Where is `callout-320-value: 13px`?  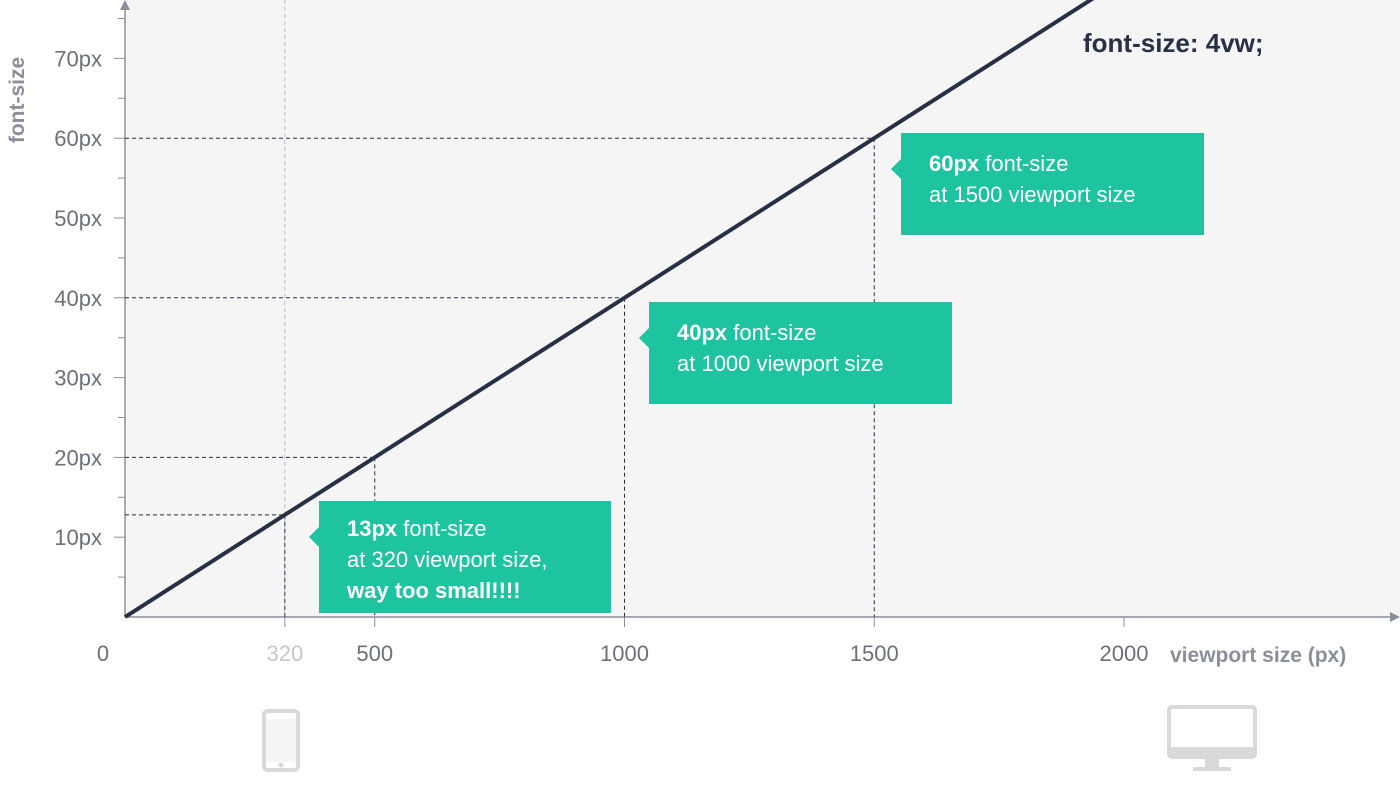 callout-320-value: 13px is located at coordinates (372, 528).